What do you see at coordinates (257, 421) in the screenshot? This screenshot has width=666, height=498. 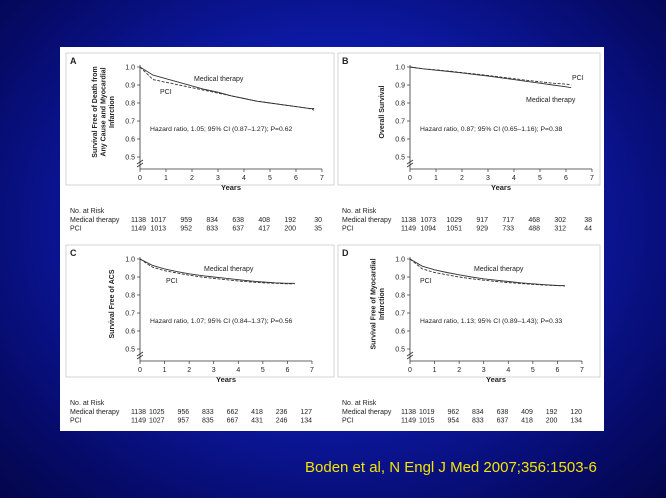 I see `risk-count: 431` at bounding box center [257, 421].